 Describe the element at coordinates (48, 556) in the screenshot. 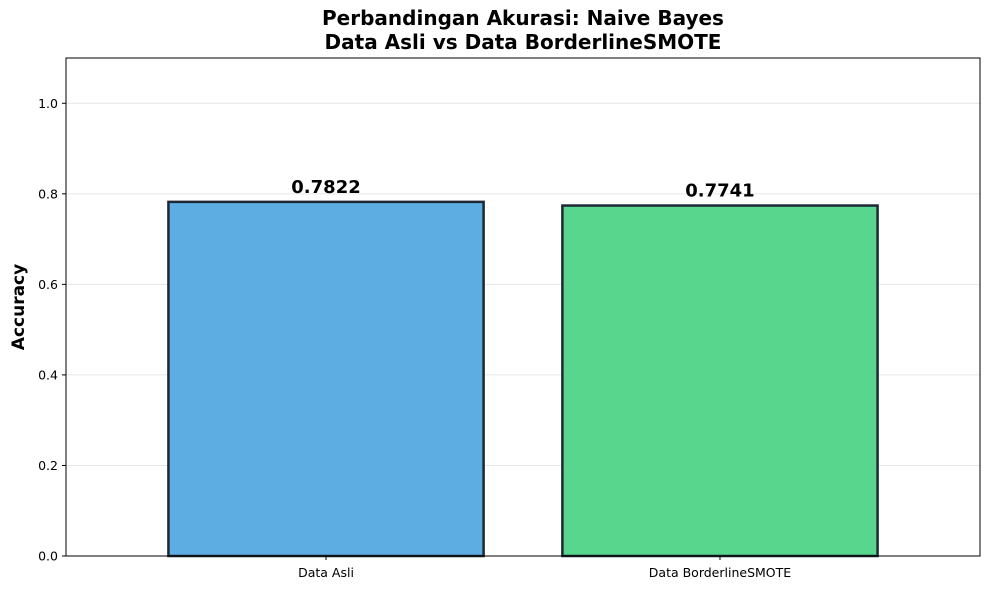

I see `y-tick-label: 0.0` at that location.